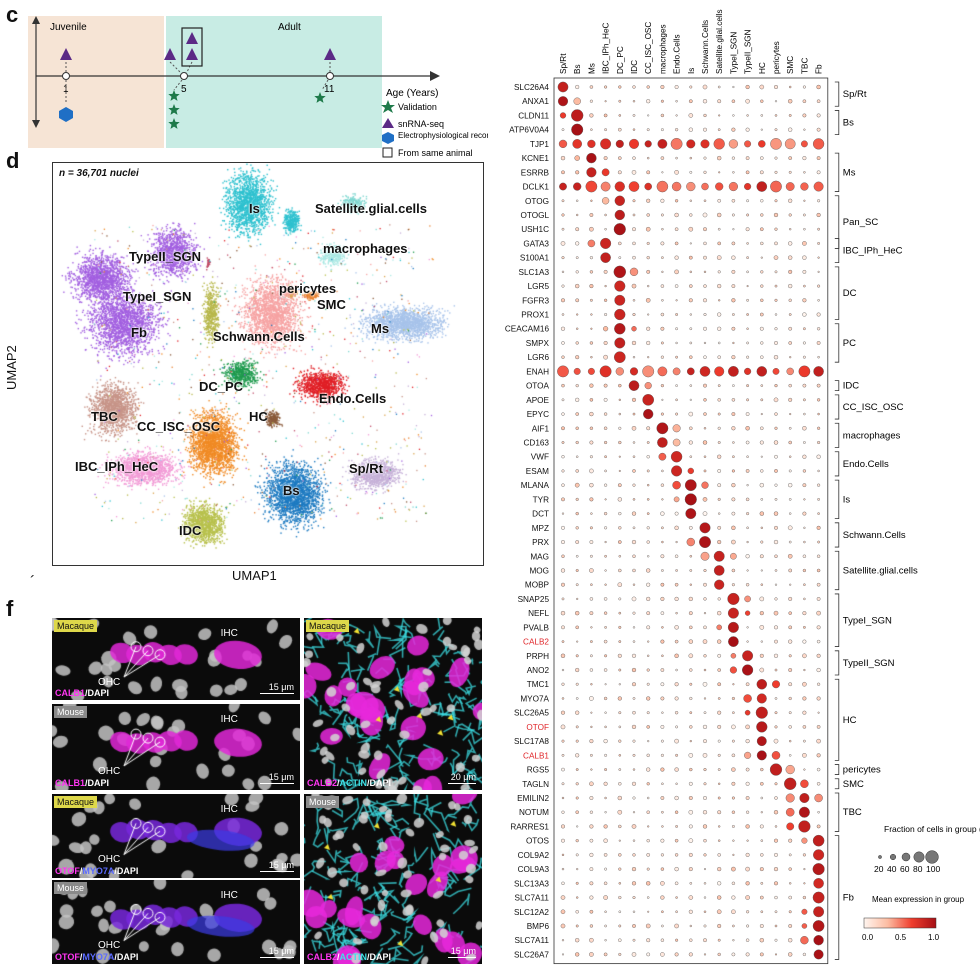  What do you see at coordinates (535, 172) in the screenshot?
I see `dotplot-gene-label: ESRRB` at bounding box center [535, 172].